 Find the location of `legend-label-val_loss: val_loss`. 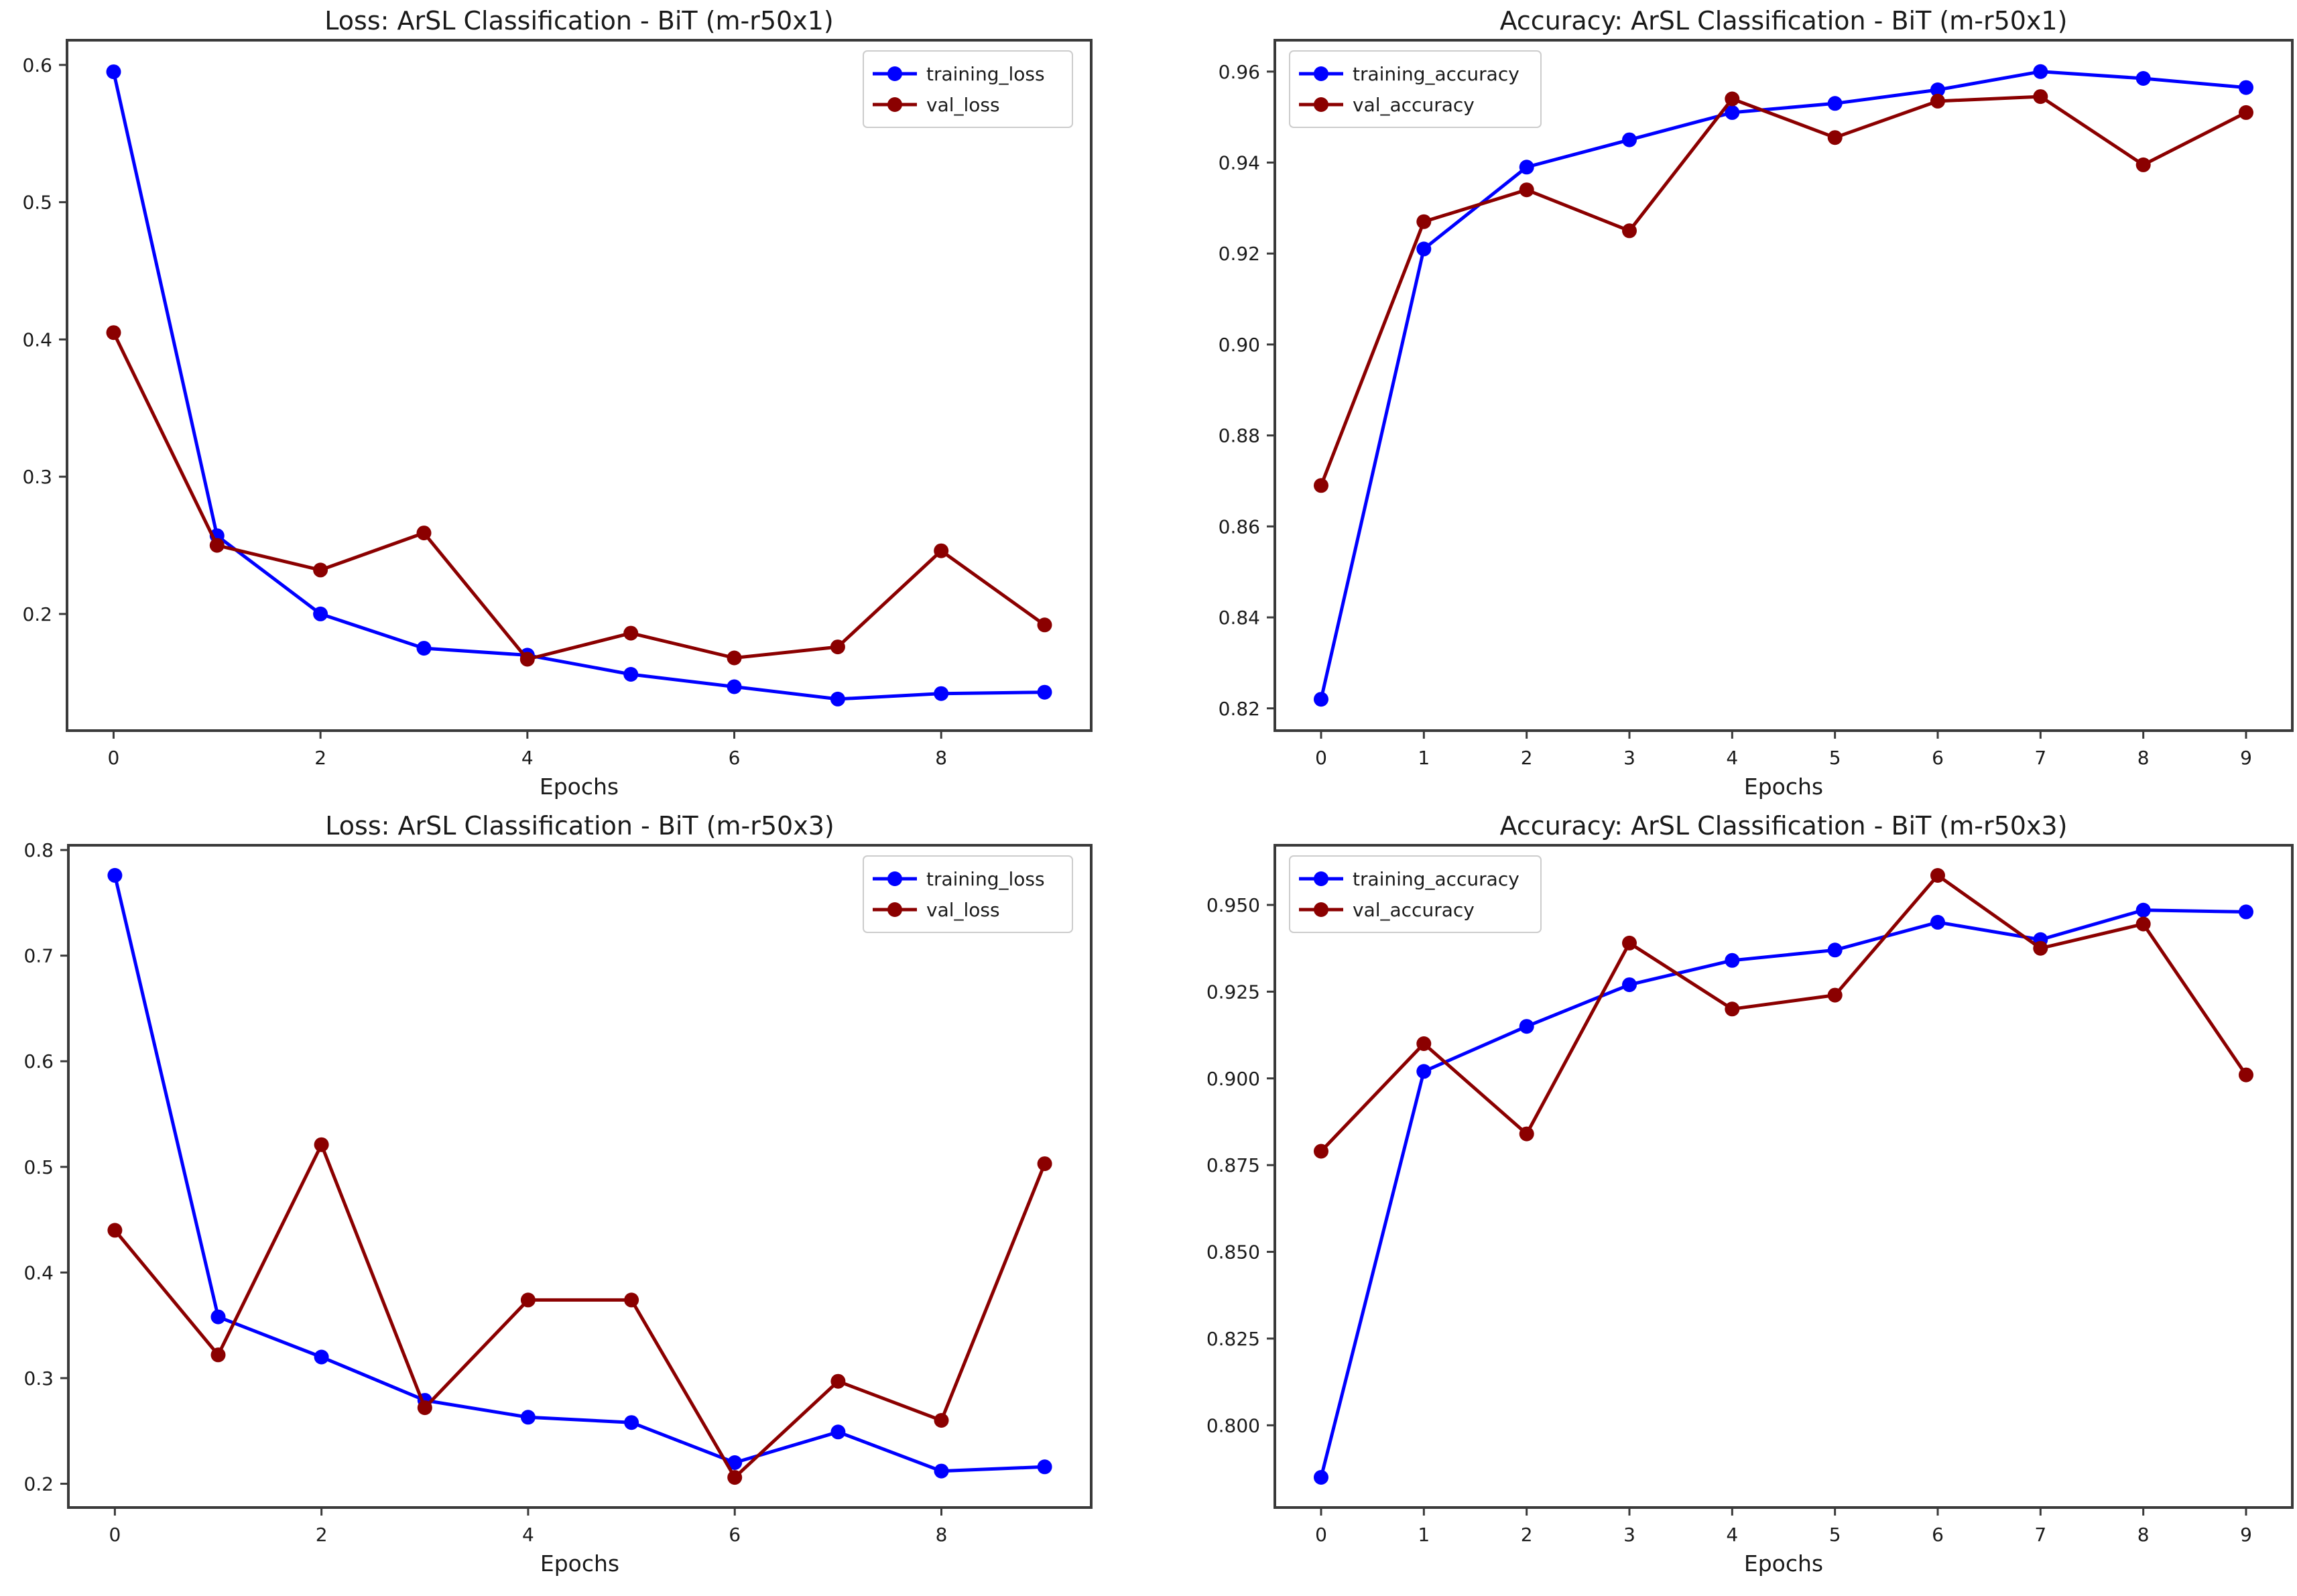

legend-label-val_loss: val_loss is located at coordinates (963, 105).